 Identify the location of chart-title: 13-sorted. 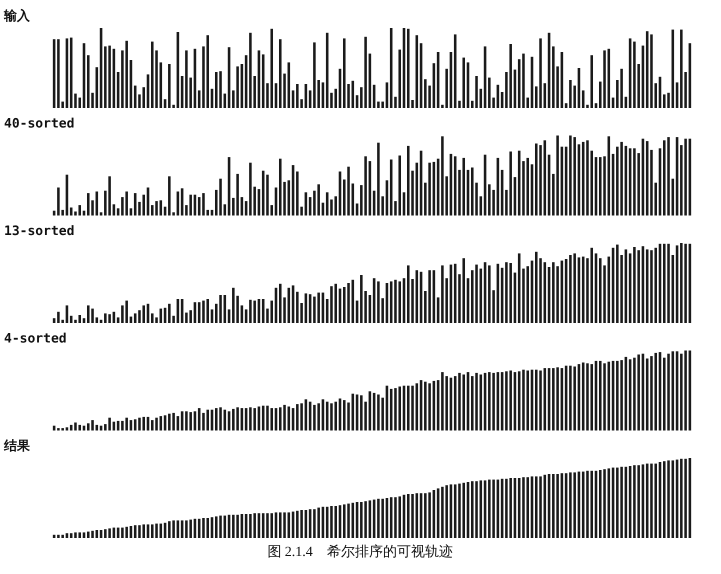
(39, 231).